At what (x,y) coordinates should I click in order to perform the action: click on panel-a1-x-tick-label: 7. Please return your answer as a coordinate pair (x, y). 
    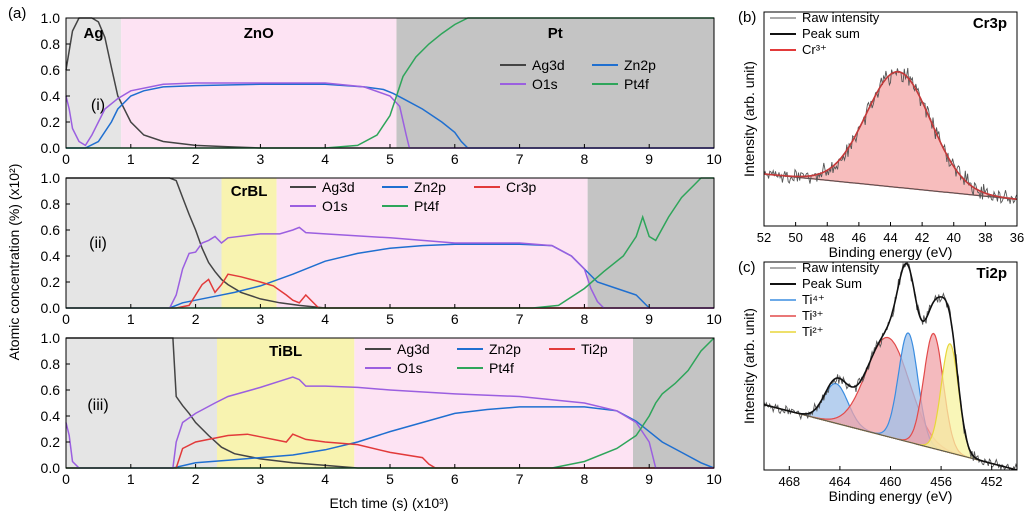
    Looking at the image, I should click on (520, 159).